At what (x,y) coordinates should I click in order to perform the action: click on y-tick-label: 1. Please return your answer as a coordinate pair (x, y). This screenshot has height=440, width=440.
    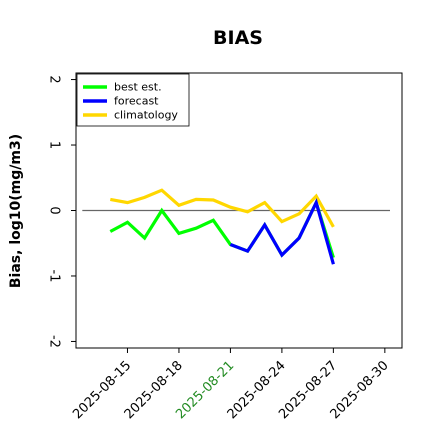
    Looking at the image, I should click on (54, 145).